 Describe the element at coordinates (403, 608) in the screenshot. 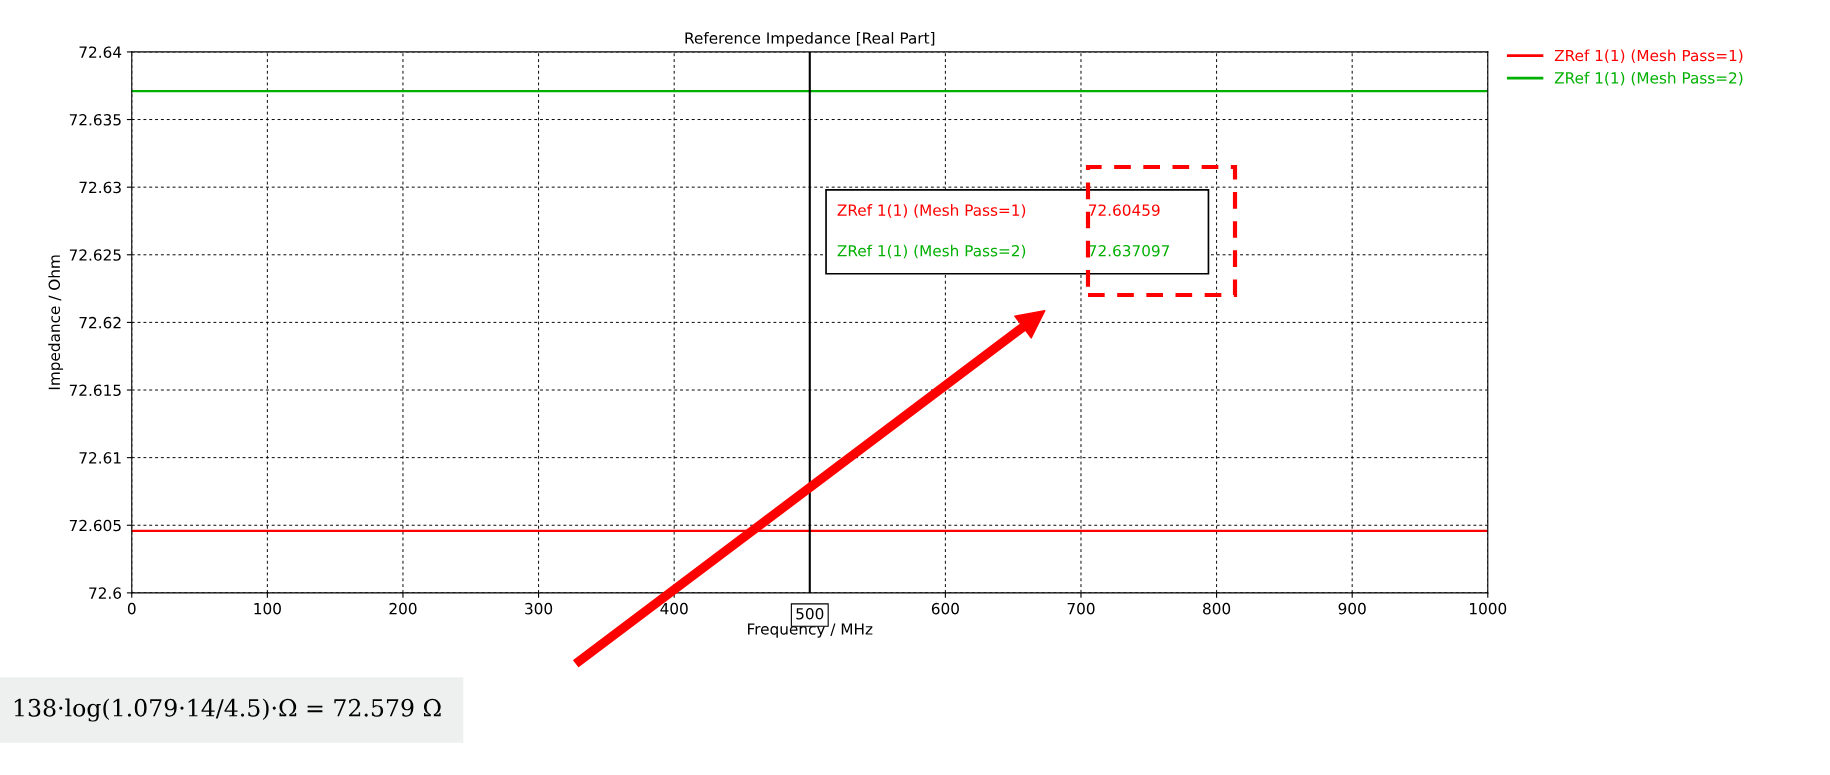

I see `x-tick-label: 200` at that location.